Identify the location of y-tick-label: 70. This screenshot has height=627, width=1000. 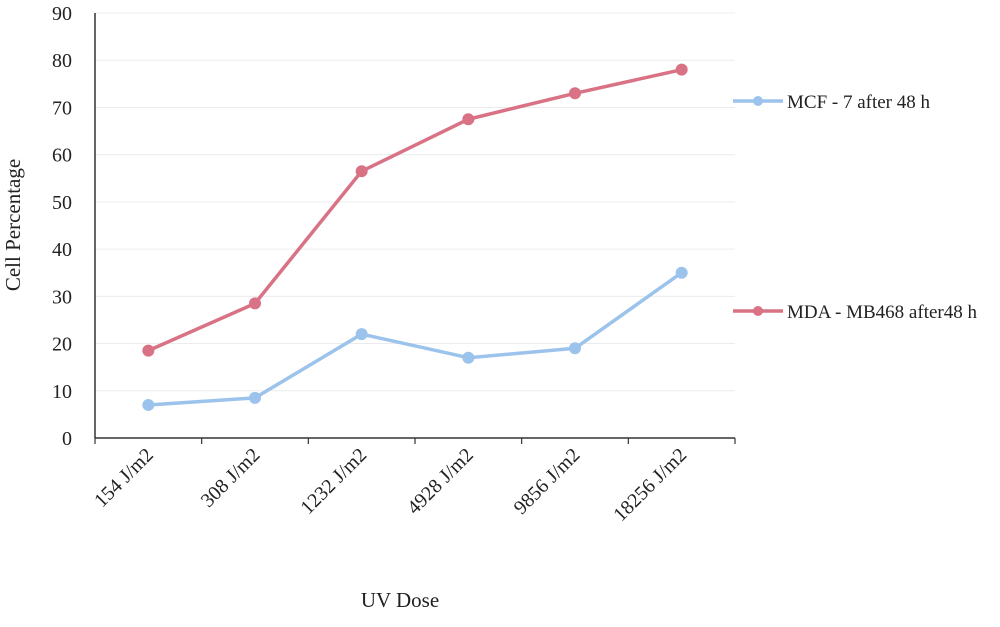
(62, 108).